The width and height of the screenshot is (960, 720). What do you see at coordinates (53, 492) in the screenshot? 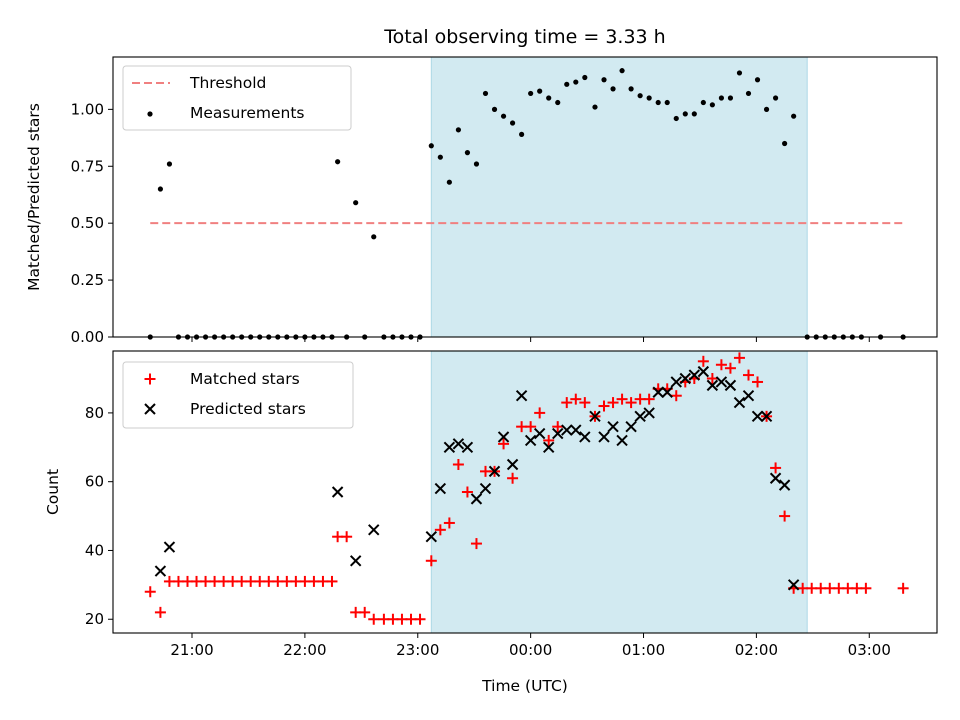
I see `y-axis-label: Count` at bounding box center [53, 492].